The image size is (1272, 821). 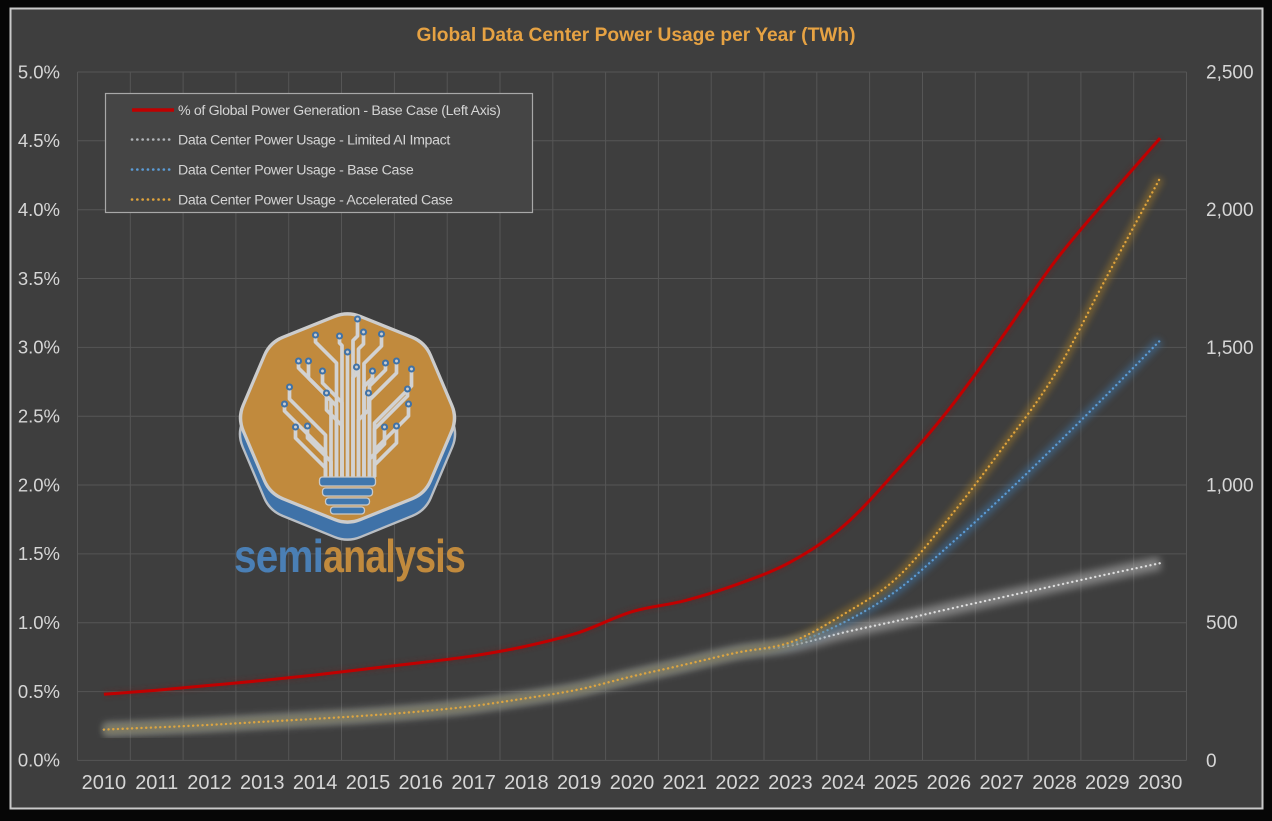 What do you see at coordinates (39, 209) in the screenshot?
I see `svg-text: 4.0%` at bounding box center [39, 209].